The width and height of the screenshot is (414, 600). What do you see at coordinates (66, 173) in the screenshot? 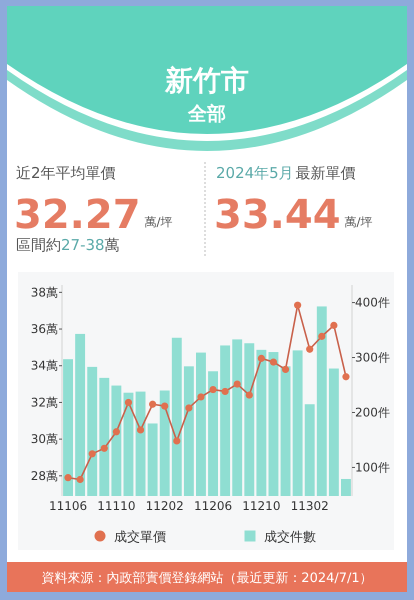
I see `text: 近2年平均單價` at bounding box center [66, 173].